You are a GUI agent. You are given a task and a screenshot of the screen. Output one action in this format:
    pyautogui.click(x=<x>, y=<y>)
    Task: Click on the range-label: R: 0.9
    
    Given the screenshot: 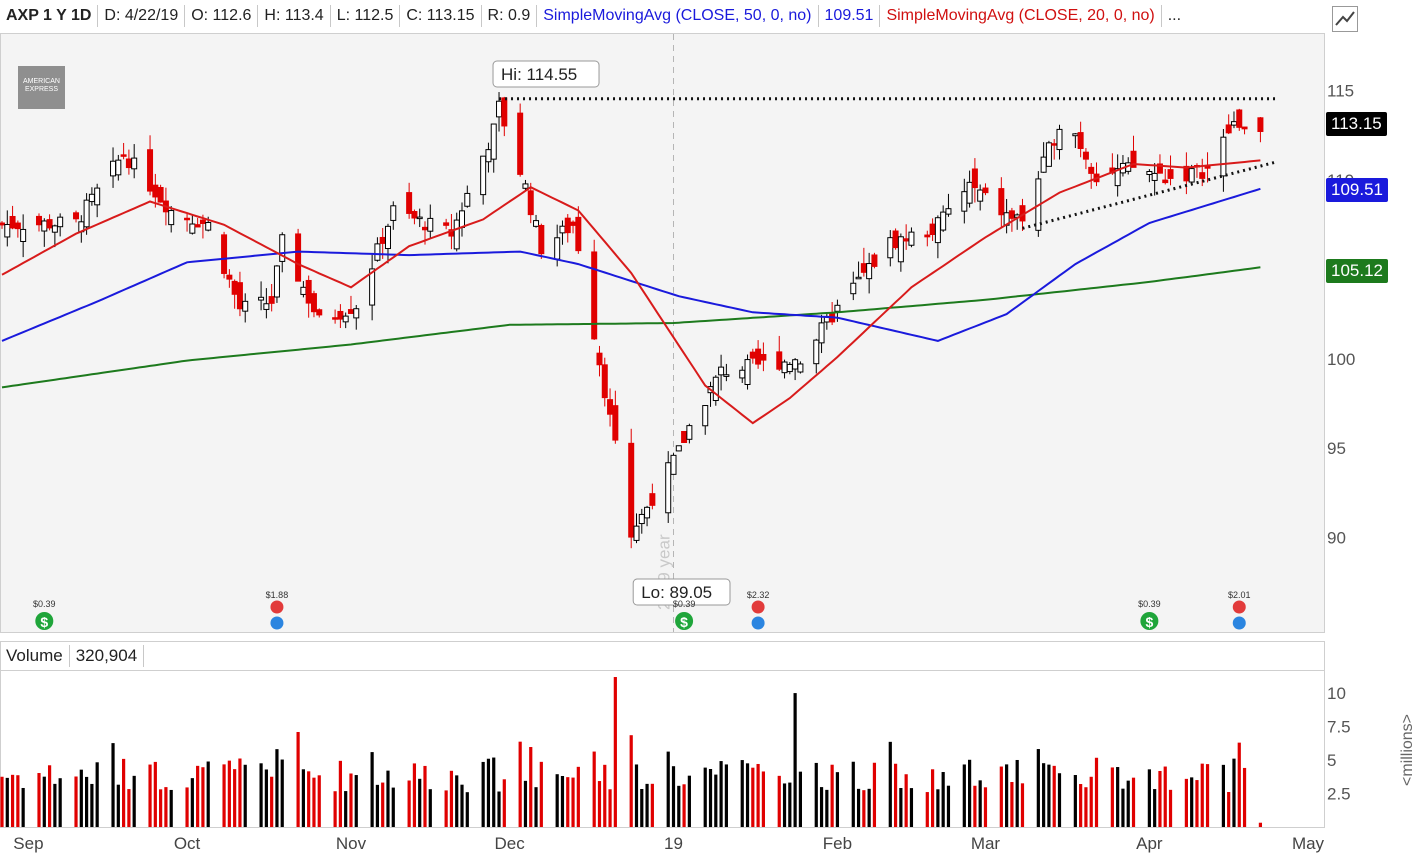 What is the action you would take?
    pyautogui.click(x=510, y=16)
    